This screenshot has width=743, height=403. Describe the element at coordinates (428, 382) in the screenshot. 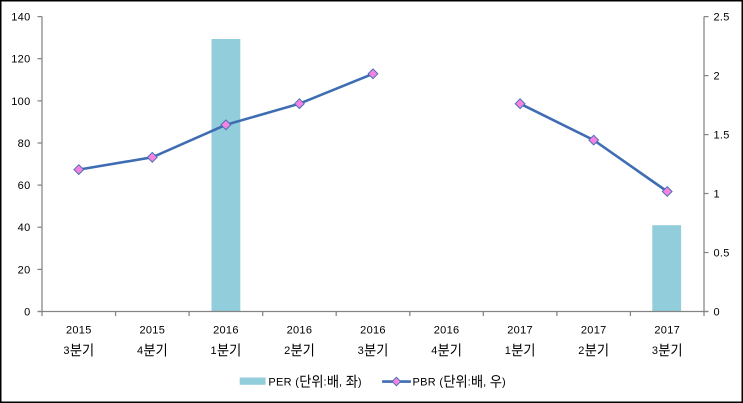

I see `svg-text: PBR (` at that location.